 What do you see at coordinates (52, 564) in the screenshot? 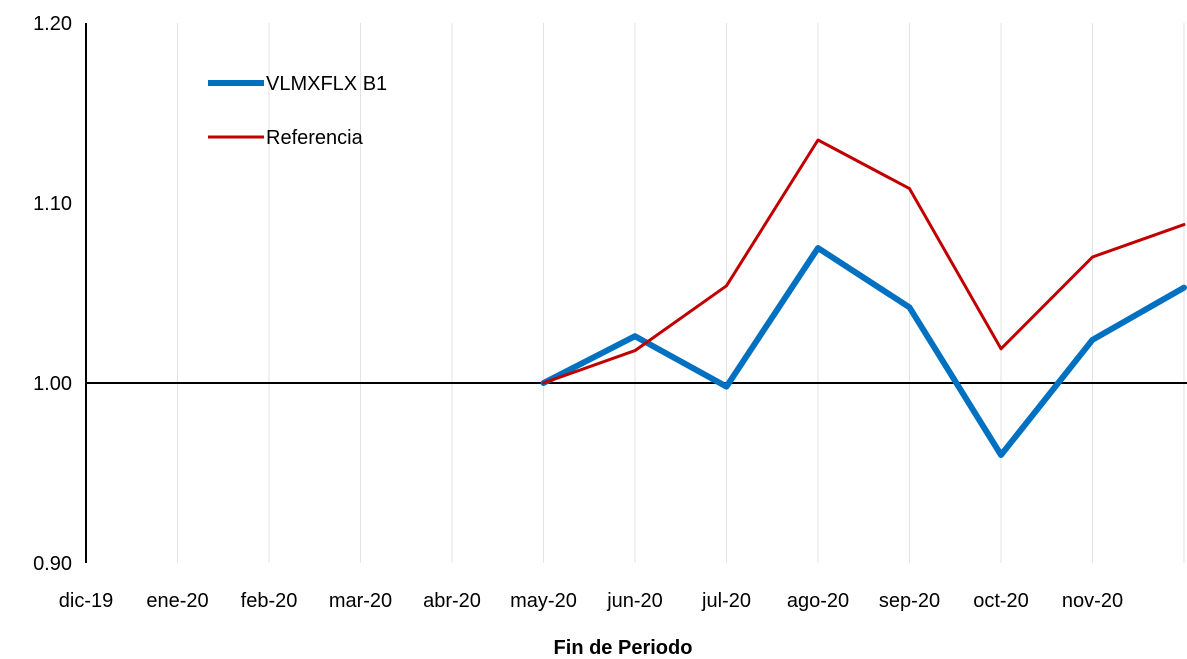
I see `y-tick-label: 0.90` at bounding box center [52, 564].